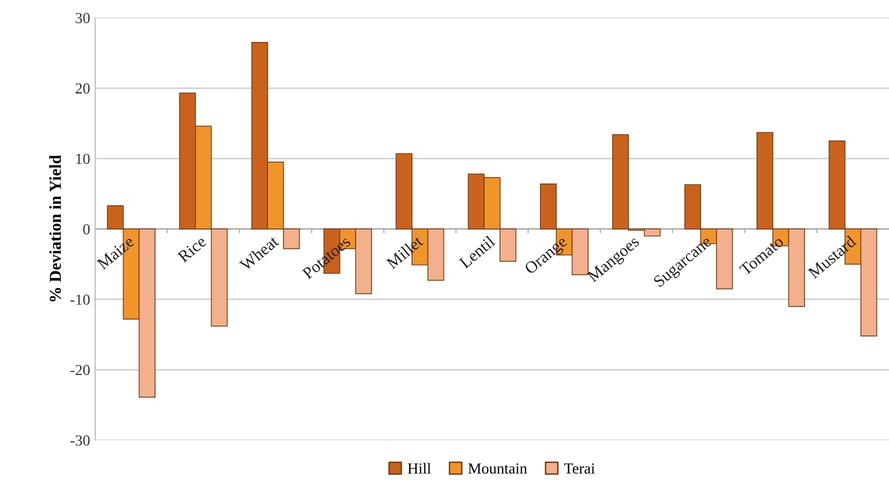  What do you see at coordinates (192, 249) in the screenshot?
I see `x-tick-label: Rice` at bounding box center [192, 249].